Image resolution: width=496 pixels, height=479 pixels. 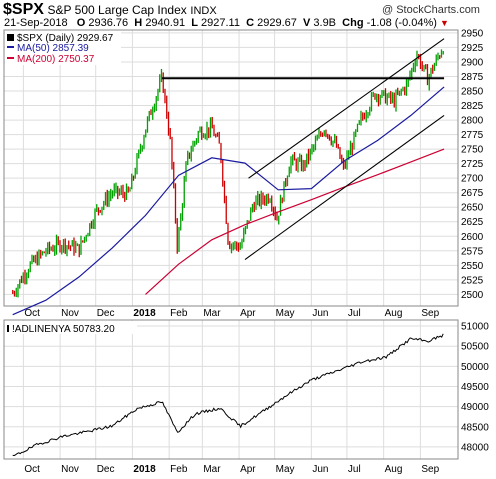 What do you see at coordinates (475, 407) in the screenshot?
I see `adline-y-tick-label: 49000` at bounding box center [475, 407].